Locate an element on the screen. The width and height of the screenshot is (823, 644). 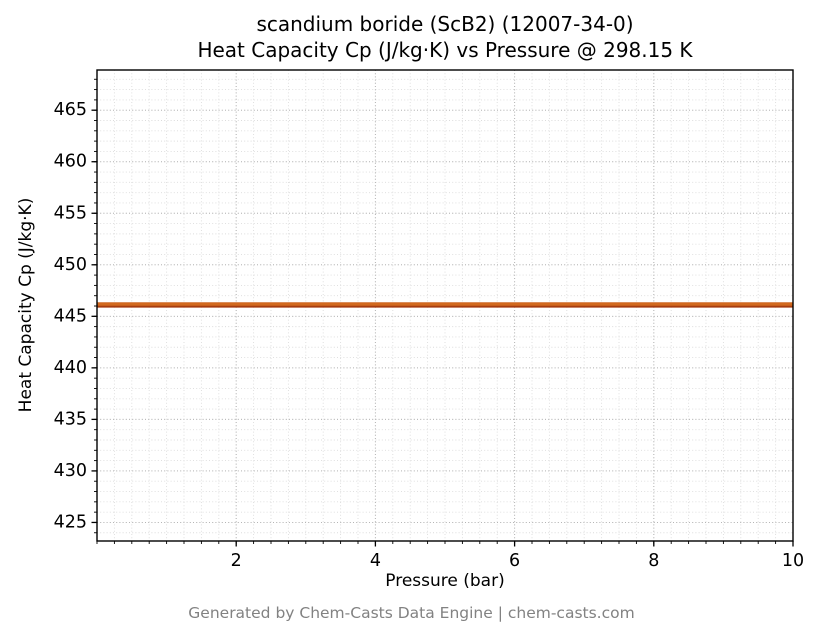
x-axis-label: Pressure (bar) is located at coordinates (445, 581).